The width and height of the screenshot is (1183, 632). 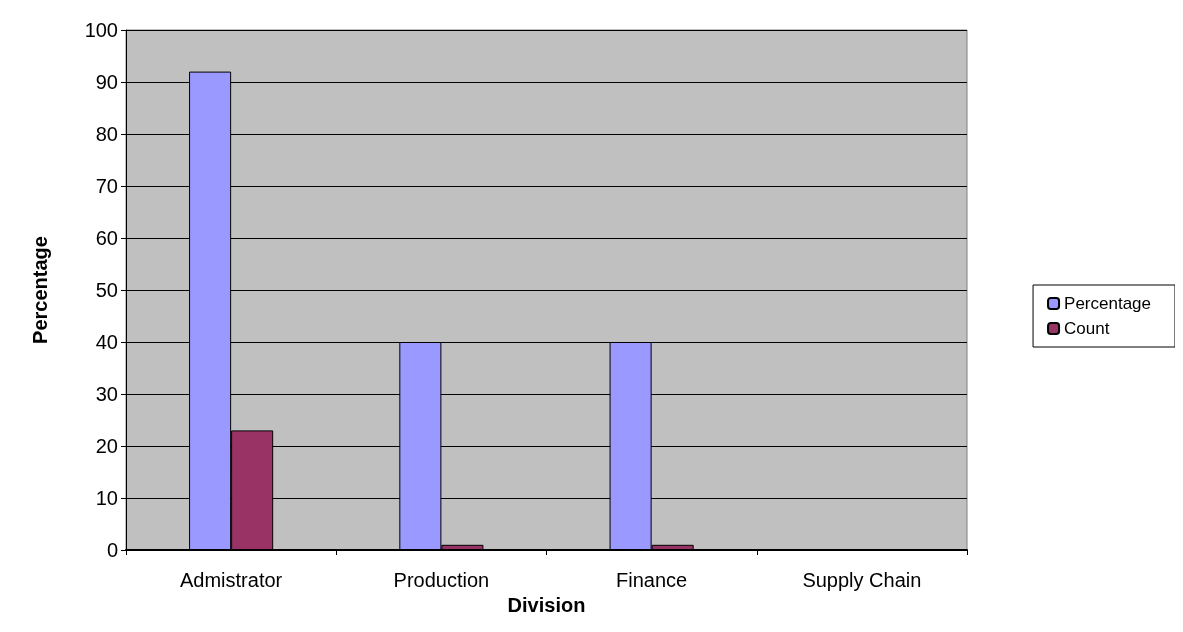 I want to click on y-tick-label: 10, so click(x=106, y=498).